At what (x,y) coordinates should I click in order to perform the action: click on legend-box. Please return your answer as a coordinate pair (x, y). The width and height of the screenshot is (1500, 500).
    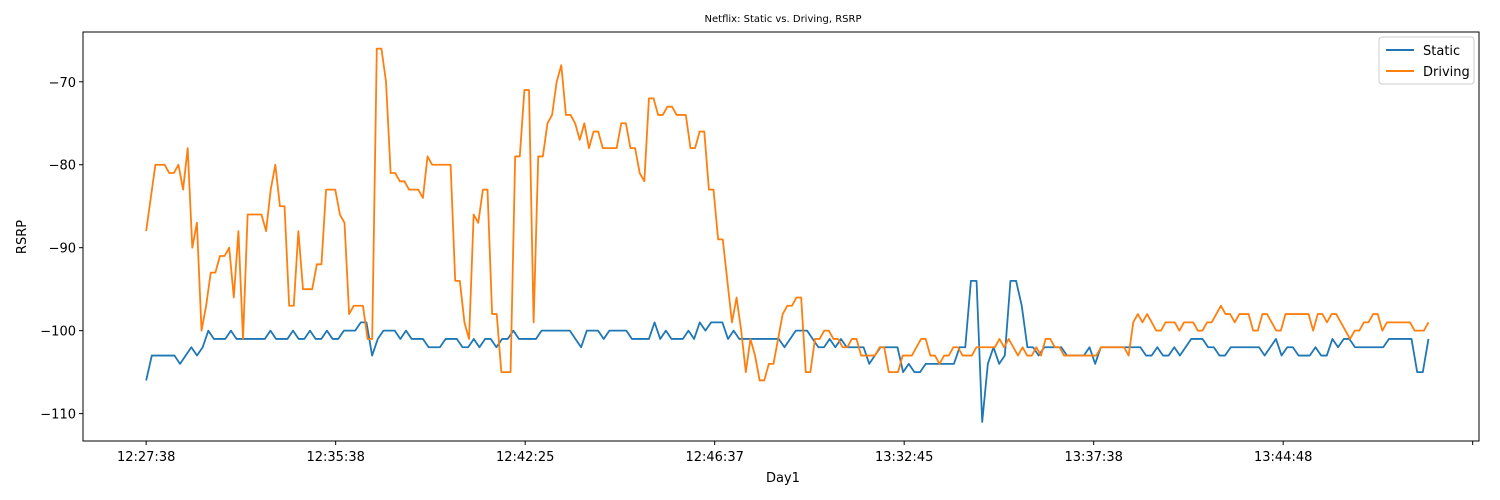
    Looking at the image, I should click on (1426, 60).